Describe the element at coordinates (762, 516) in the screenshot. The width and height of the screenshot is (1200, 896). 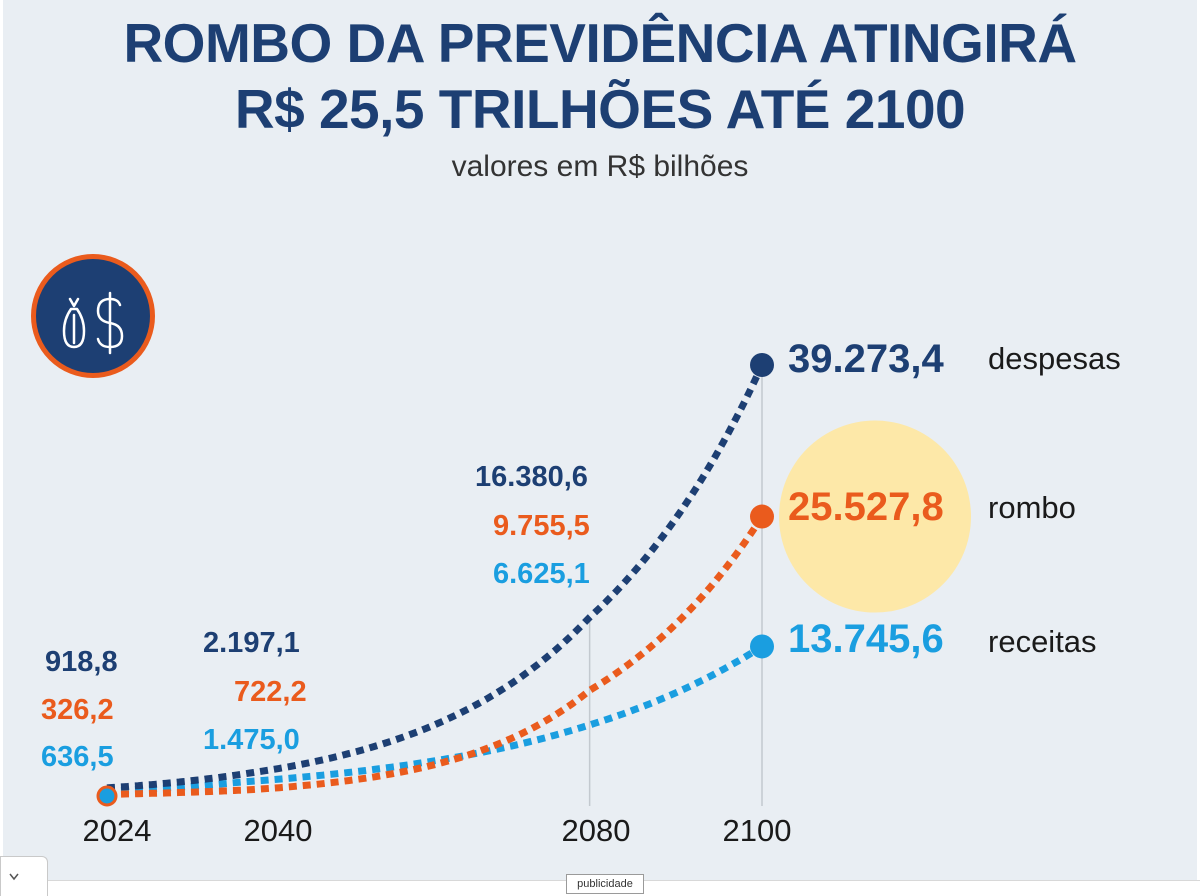
I see `end-dot-rombo` at that location.